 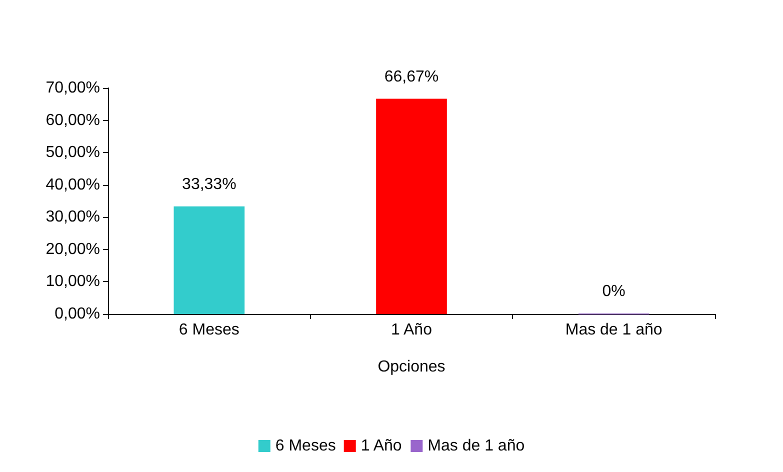 What do you see at coordinates (73, 153) in the screenshot?
I see `y-tick-label: 50,00%` at bounding box center [73, 153].